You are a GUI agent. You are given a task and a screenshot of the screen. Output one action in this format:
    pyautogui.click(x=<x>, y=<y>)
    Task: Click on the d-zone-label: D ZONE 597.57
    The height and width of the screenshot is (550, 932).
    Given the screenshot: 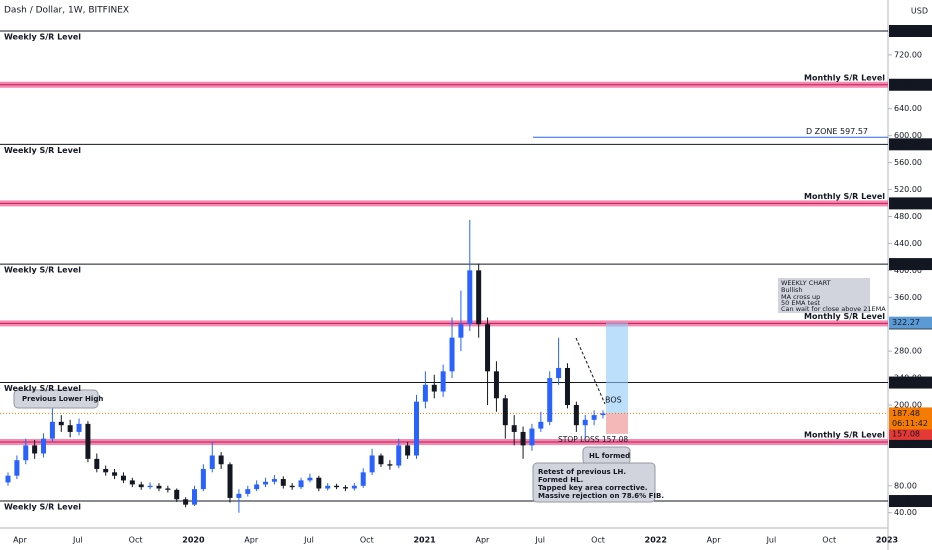 What is the action you would take?
    pyautogui.click(x=837, y=131)
    